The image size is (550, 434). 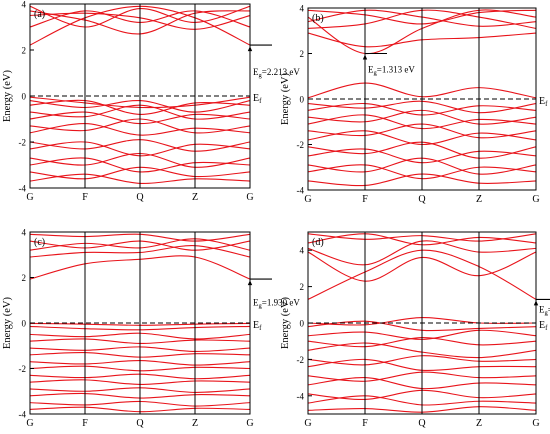 I want to click on band-gap-label: Eg=1.313 eV, so click(x=391, y=70).